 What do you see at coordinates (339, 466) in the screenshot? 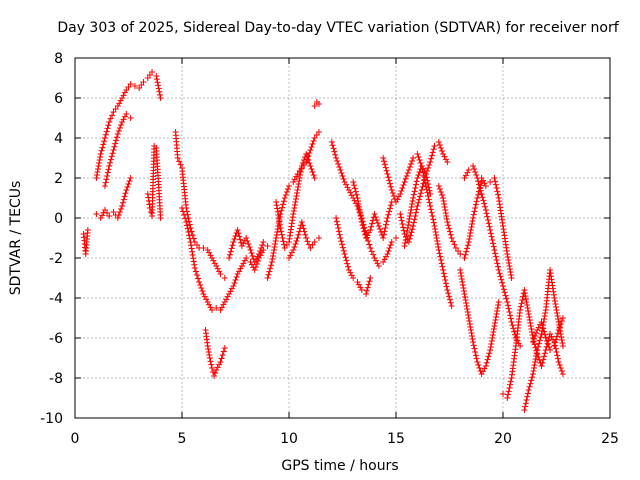
I see `x-axis-label: GPS time / hours` at bounding box center [339, 466].